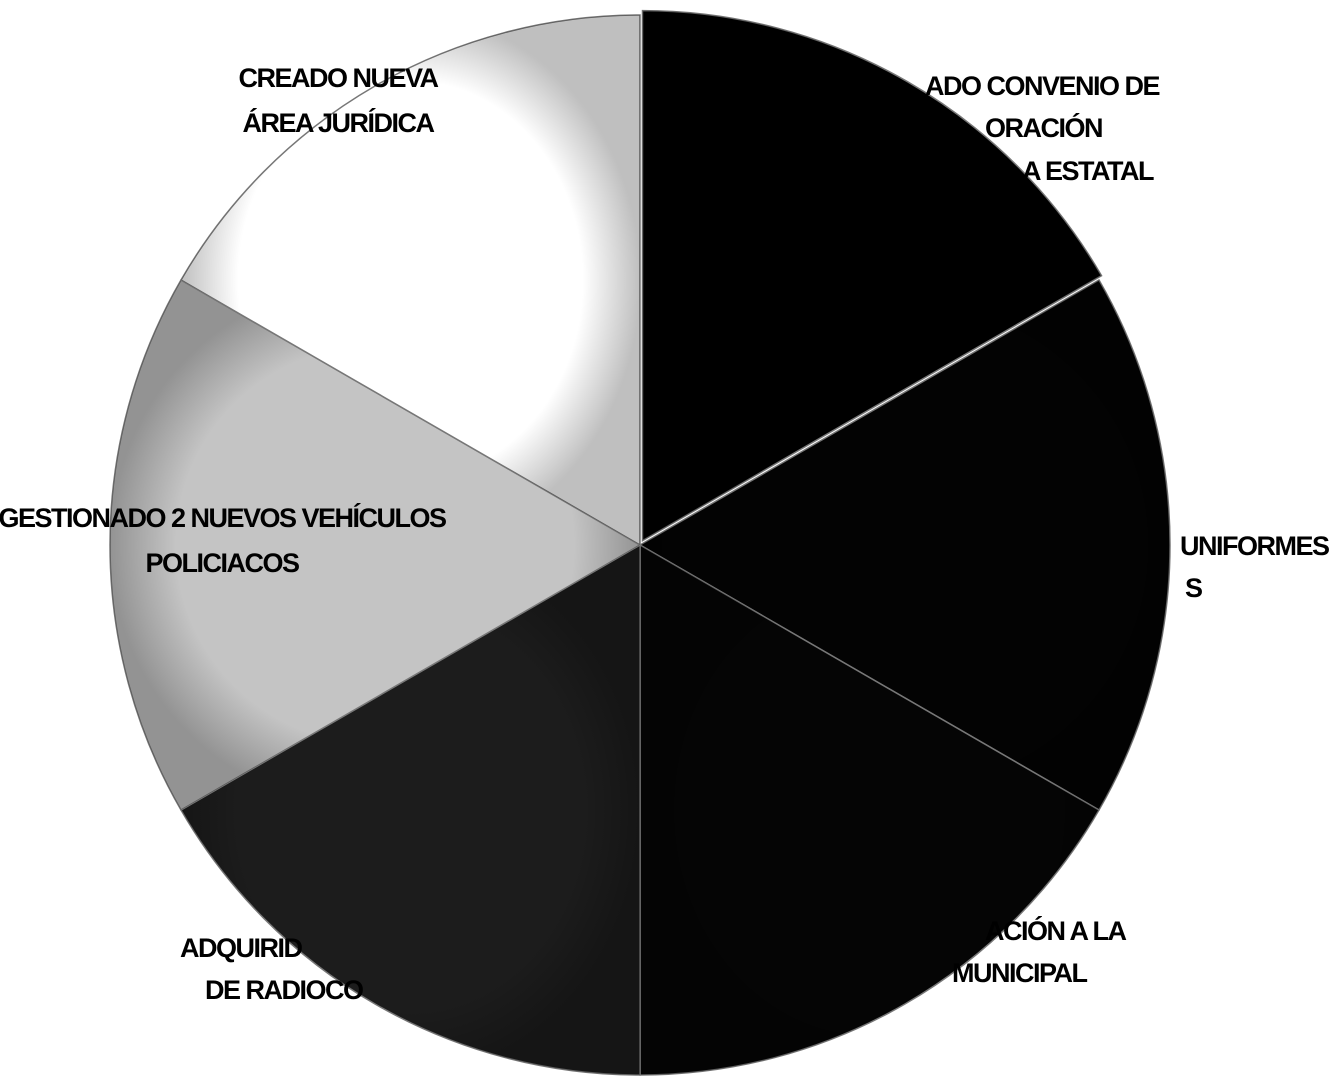 This screenshot has height=1076, width=1340. What do you see at coordinates (284, 990) in the screenshot?
I see `slice-label: DE RADIOCO` at bounding box center [284, 990].